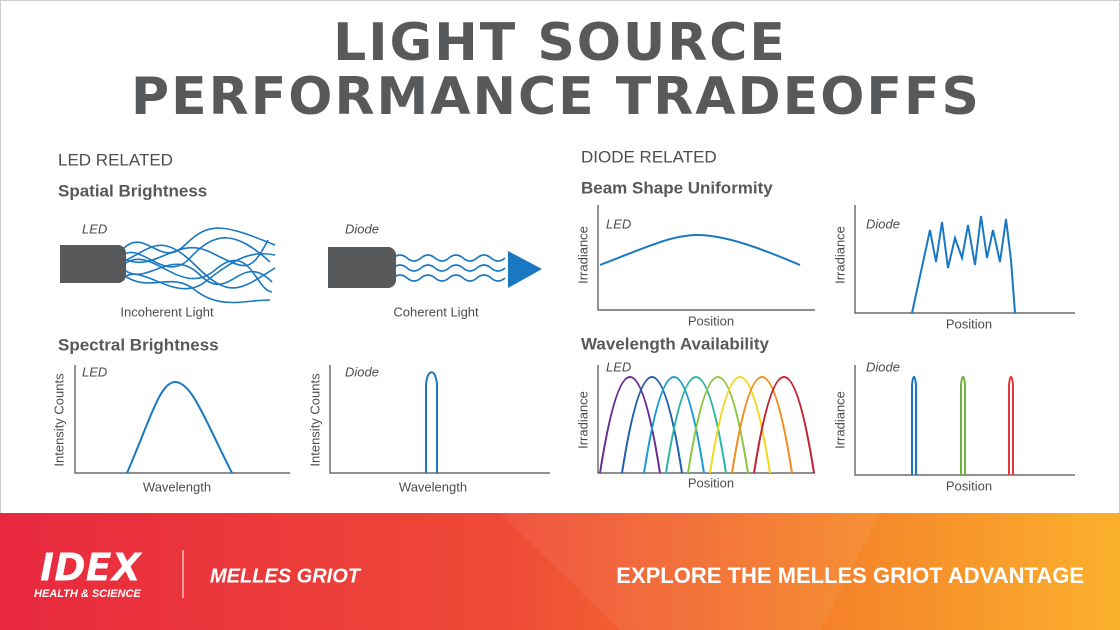 This screenshot has width=1120, height=630. I want to click on beam-arrow, so click(525, 269).